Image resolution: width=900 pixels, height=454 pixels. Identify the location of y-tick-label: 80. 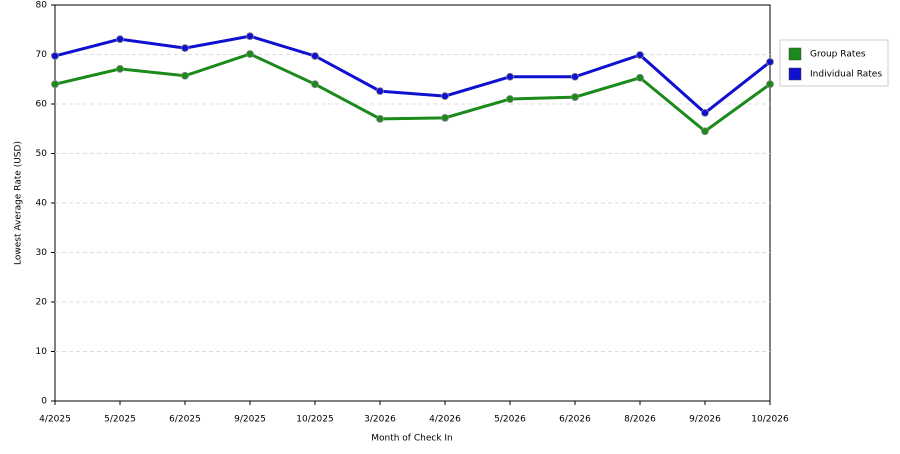
(42, 6).